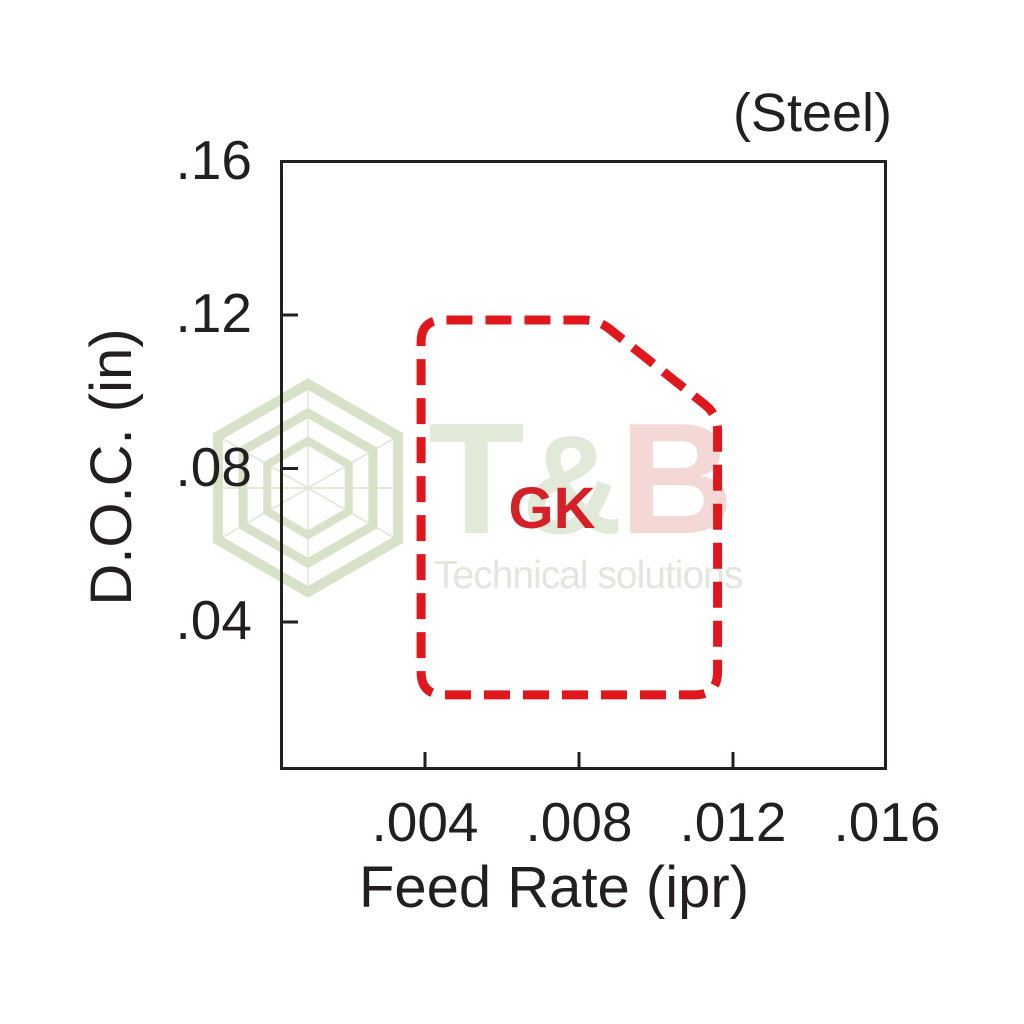 Image resolution: width=1024 pixels, height=1024 pixels. I want to click on watermark-letter-b: B, so click(676, 479).